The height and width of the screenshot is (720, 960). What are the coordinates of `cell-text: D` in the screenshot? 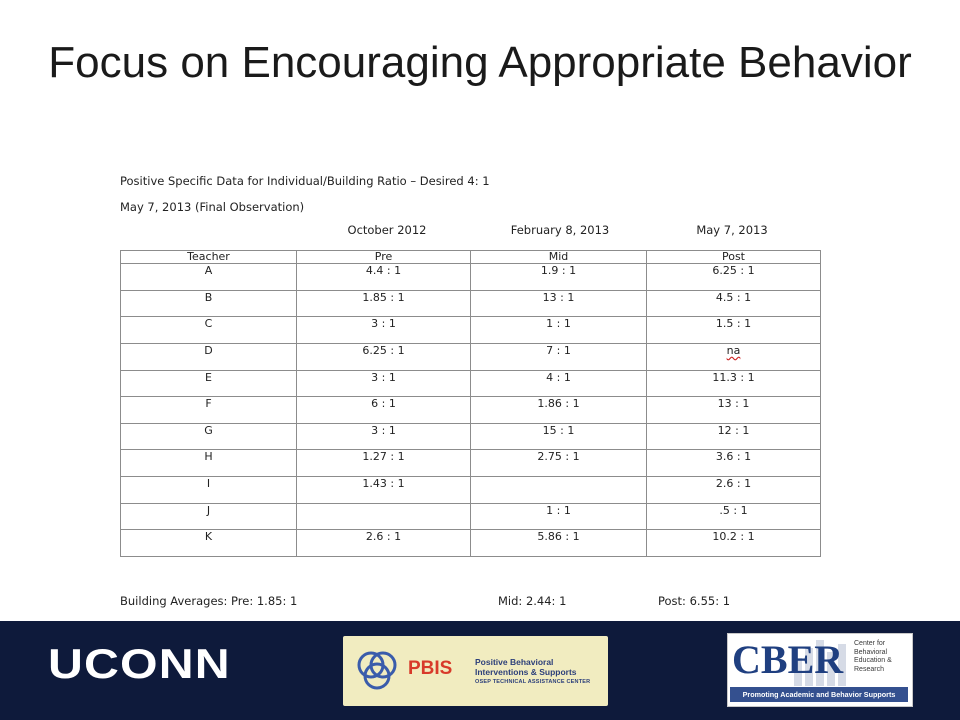 It's located at (208, 350).